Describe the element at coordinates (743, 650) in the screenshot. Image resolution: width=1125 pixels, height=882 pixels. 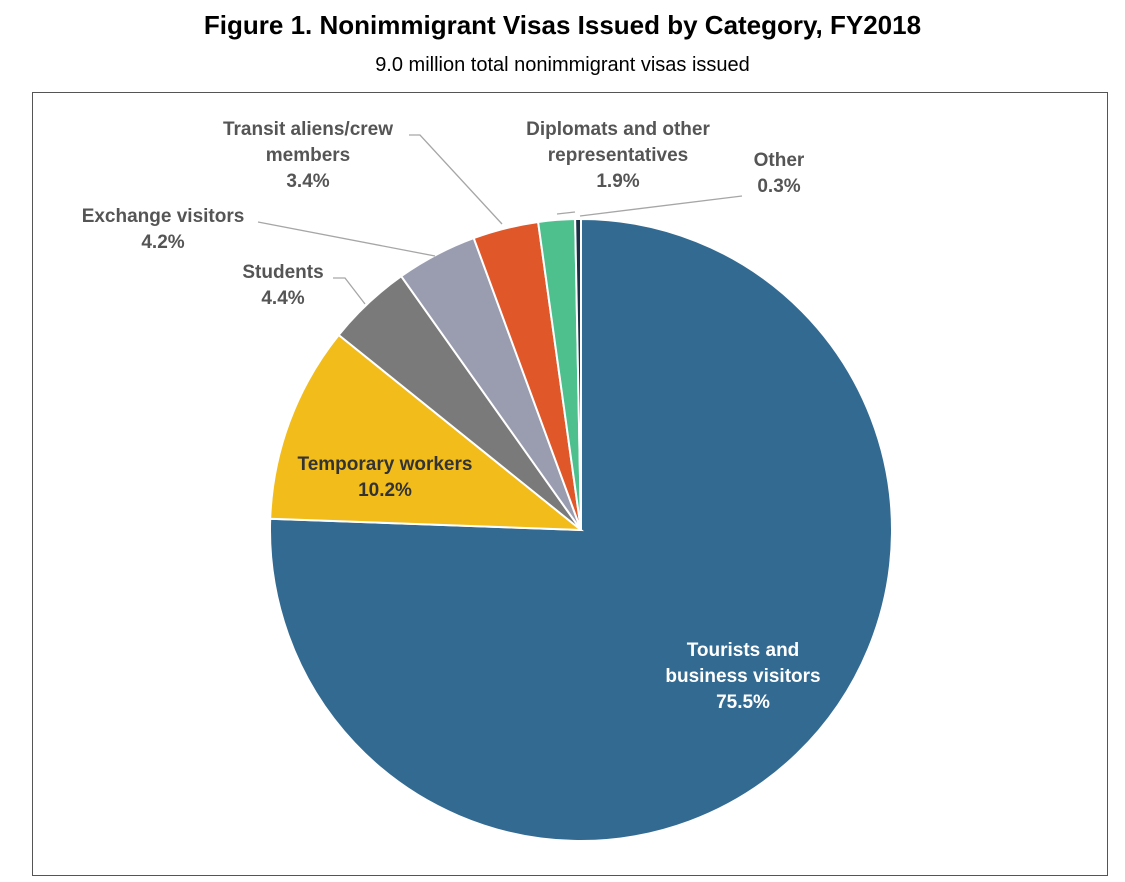
I see `slice-name: Tourists and` at that location.